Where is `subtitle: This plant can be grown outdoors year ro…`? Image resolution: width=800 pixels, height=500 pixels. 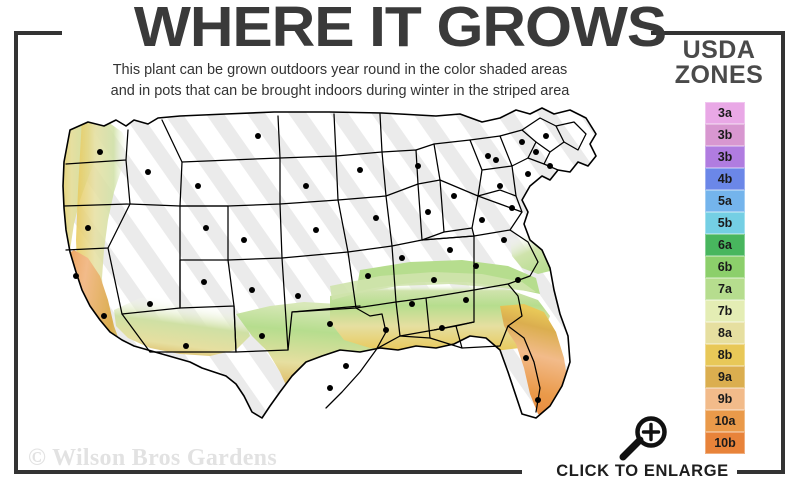 subtitle: This plant can be grown outdoors year ro… is located at coordinates (340, 81).